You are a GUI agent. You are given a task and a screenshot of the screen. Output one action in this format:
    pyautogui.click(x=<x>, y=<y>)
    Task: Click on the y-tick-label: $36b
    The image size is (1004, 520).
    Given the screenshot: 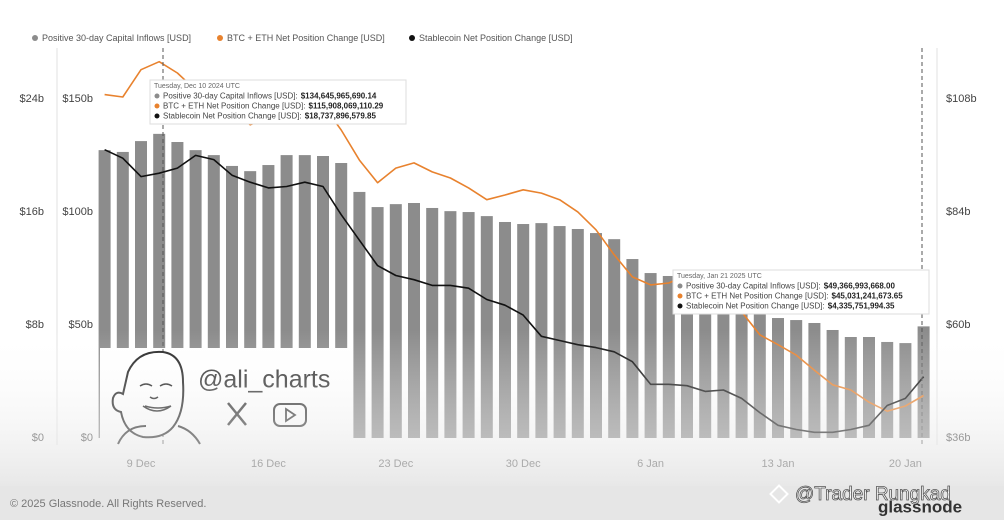 What is the action you would take?
    pyautogui.click(x=958, y=438)
    